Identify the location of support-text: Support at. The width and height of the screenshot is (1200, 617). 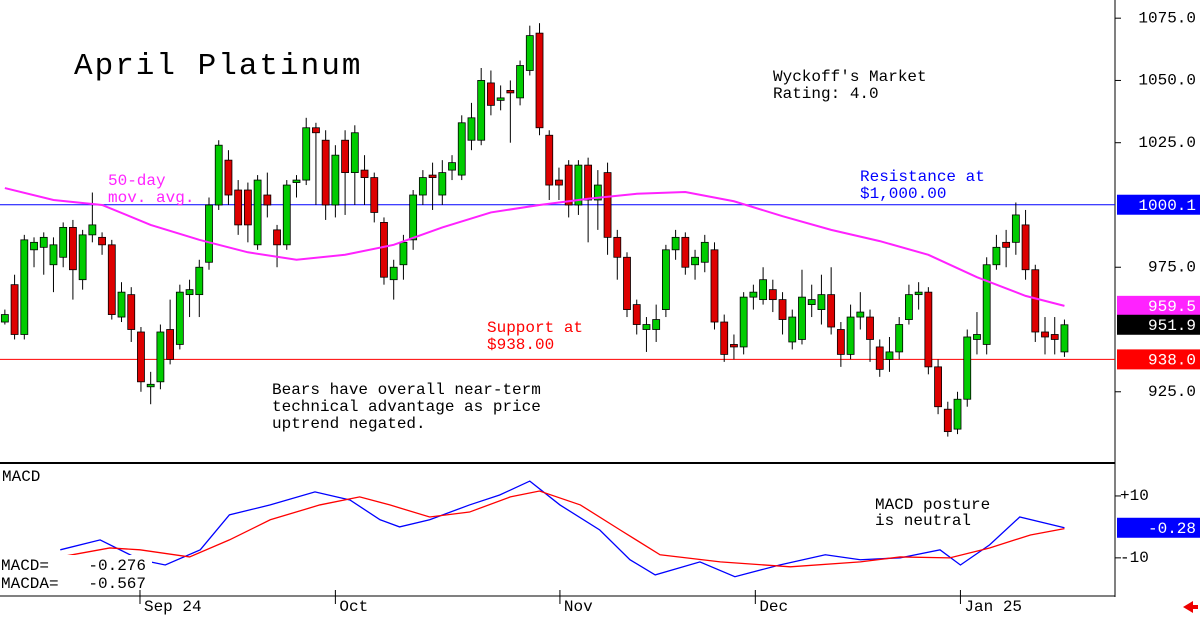
(535, 328).